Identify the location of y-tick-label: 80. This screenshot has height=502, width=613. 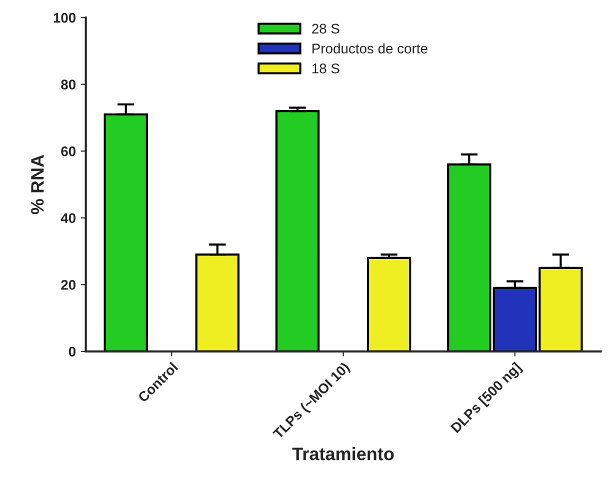
(68, 85).